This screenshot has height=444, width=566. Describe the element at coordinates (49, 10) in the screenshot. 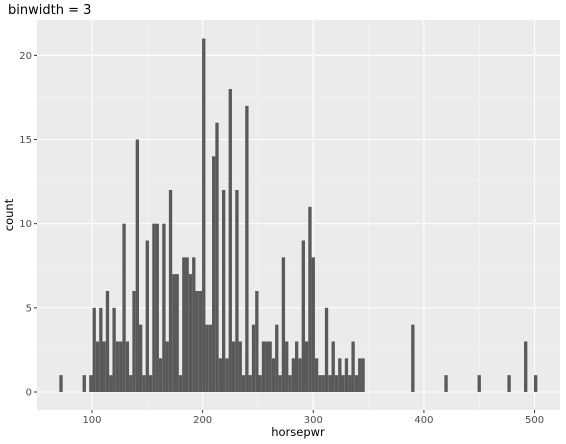

I see `chart-title: binwidth = 3` at that location.